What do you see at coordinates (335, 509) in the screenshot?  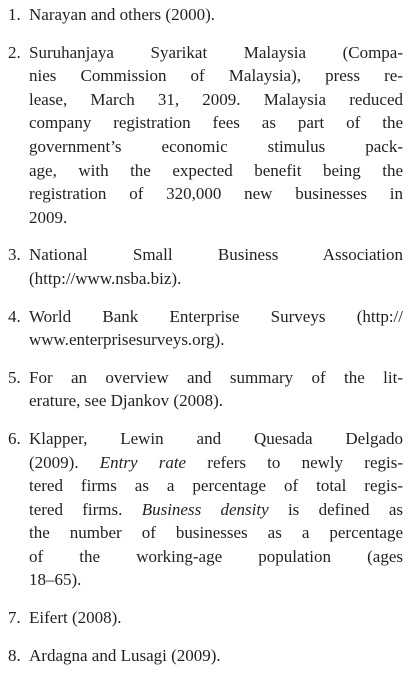 I see `text-run: is defined as` at bounding box center [335, 509].